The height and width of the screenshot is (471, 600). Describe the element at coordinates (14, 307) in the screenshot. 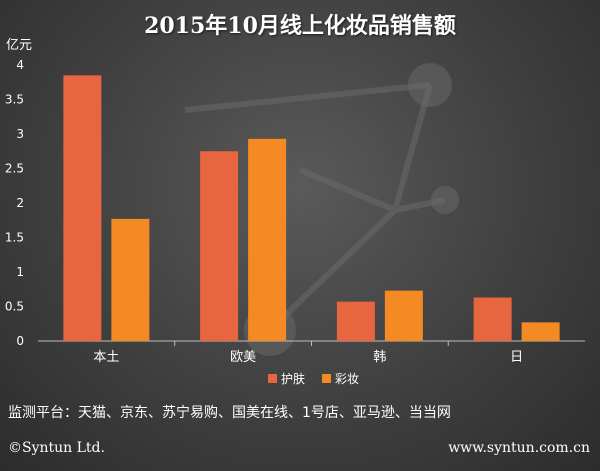

I see `y-tick-label: 0.5` at that location.